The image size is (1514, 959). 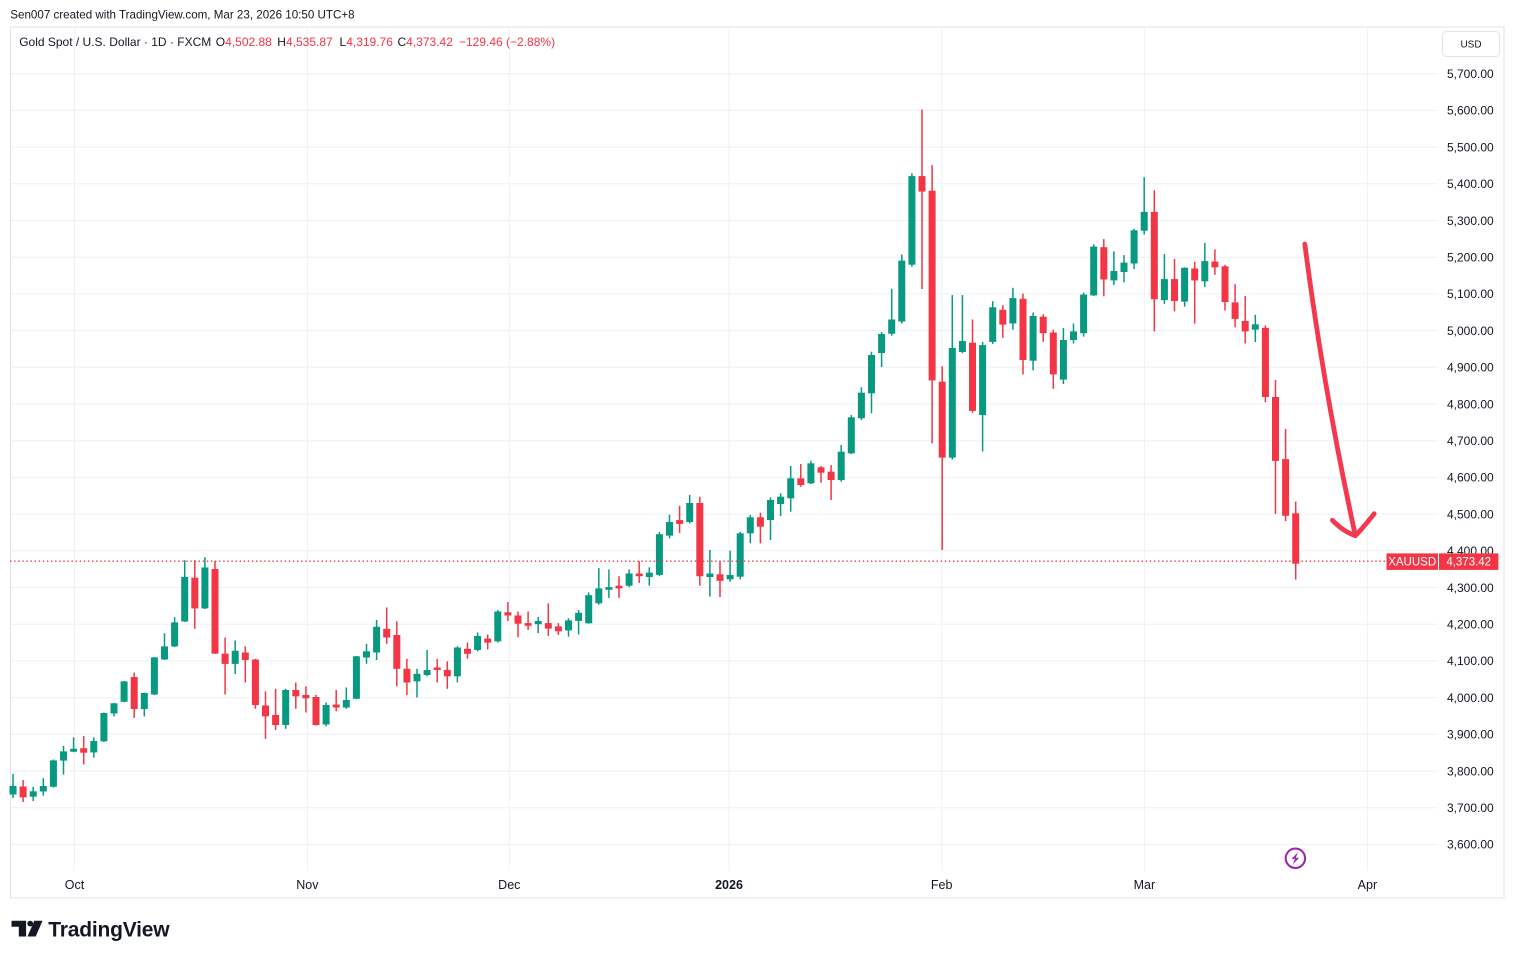 What do you see at coordinates (1470, 661) in the screenshot?
I see `svg-text: 4,100.00` at bounding box center [1470, 661].